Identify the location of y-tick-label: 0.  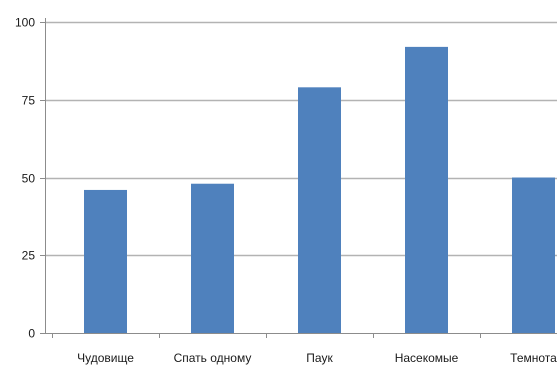
(31, 334).